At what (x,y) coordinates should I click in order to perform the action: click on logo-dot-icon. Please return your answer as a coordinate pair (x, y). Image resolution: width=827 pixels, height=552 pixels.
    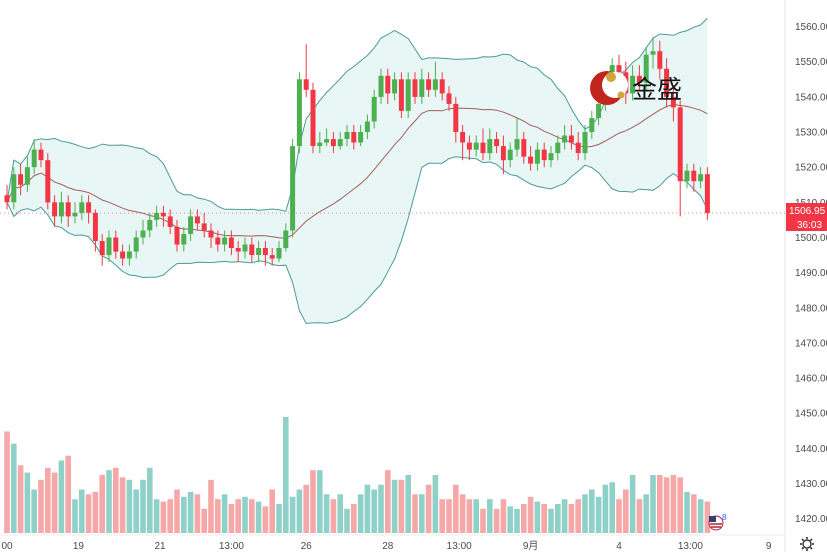
    Looking at the image, I should click on (621, 95).